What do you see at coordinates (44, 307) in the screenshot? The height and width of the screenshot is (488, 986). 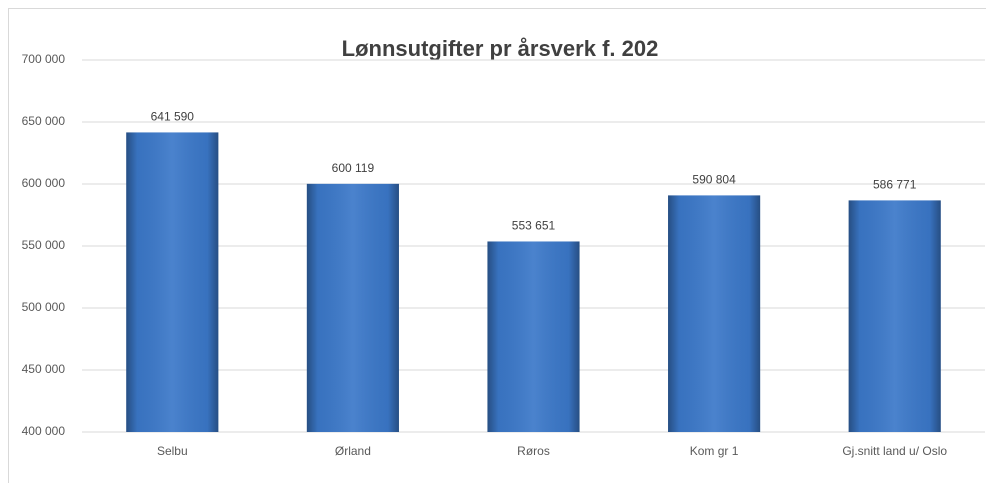 I see `y-tick-label: 500 000` at bounding box center [44, 307].